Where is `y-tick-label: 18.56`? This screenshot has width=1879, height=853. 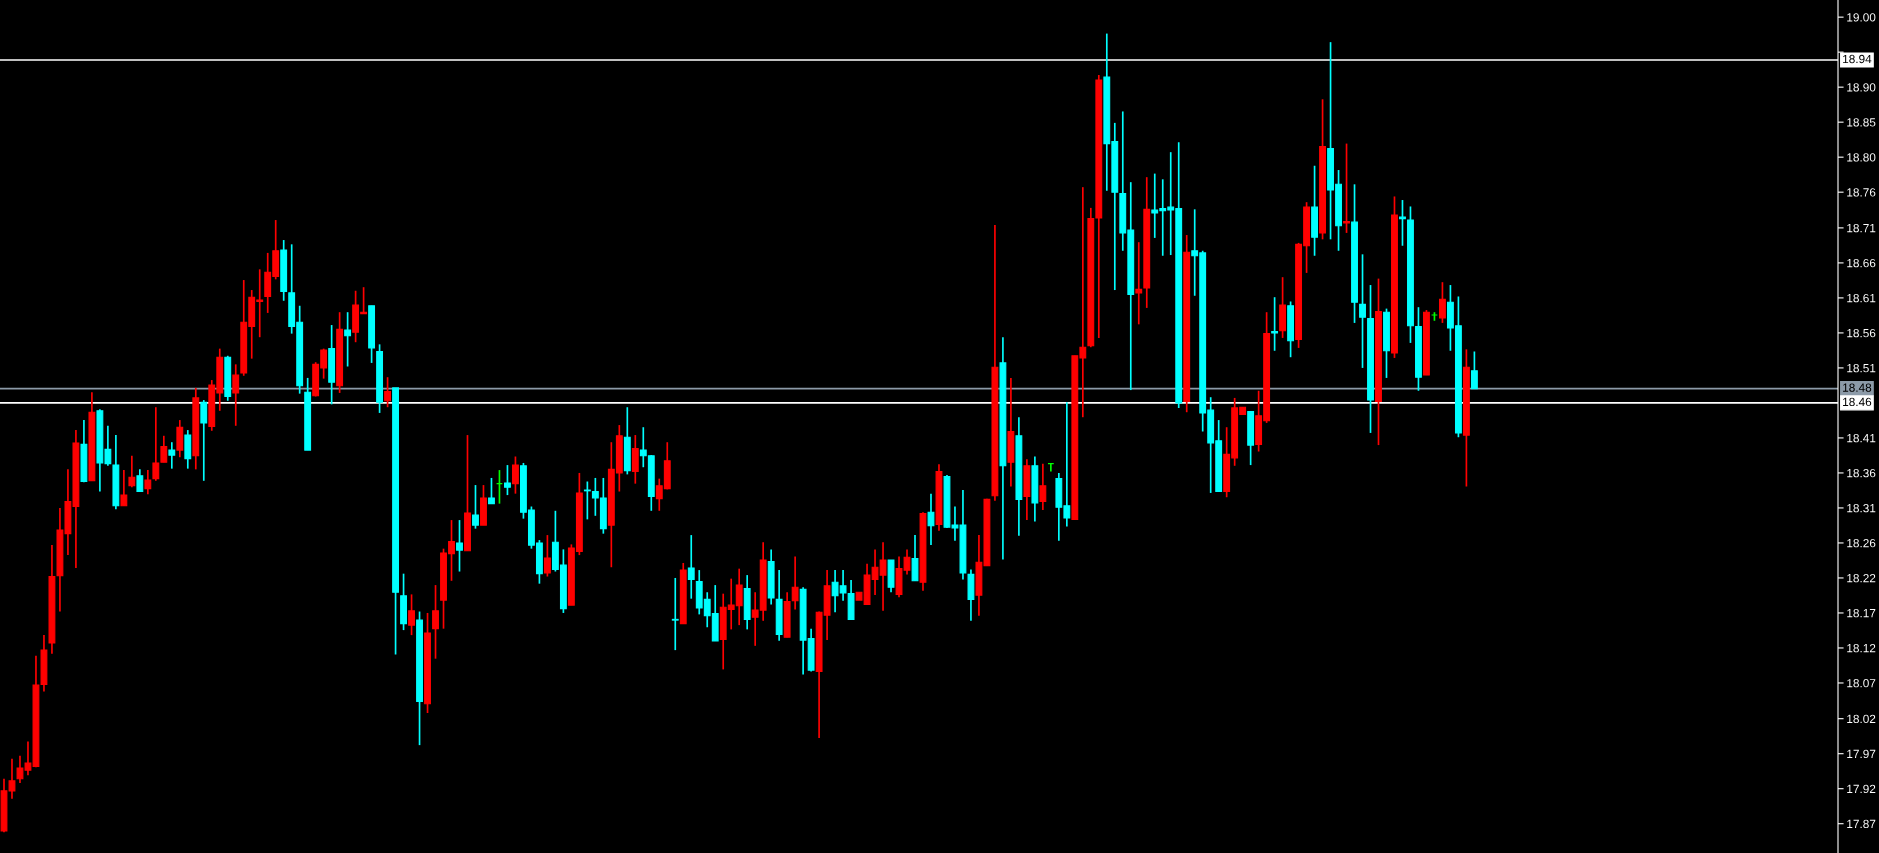 y-tick-label: 18.56 is located at coordinates (1861, 333).